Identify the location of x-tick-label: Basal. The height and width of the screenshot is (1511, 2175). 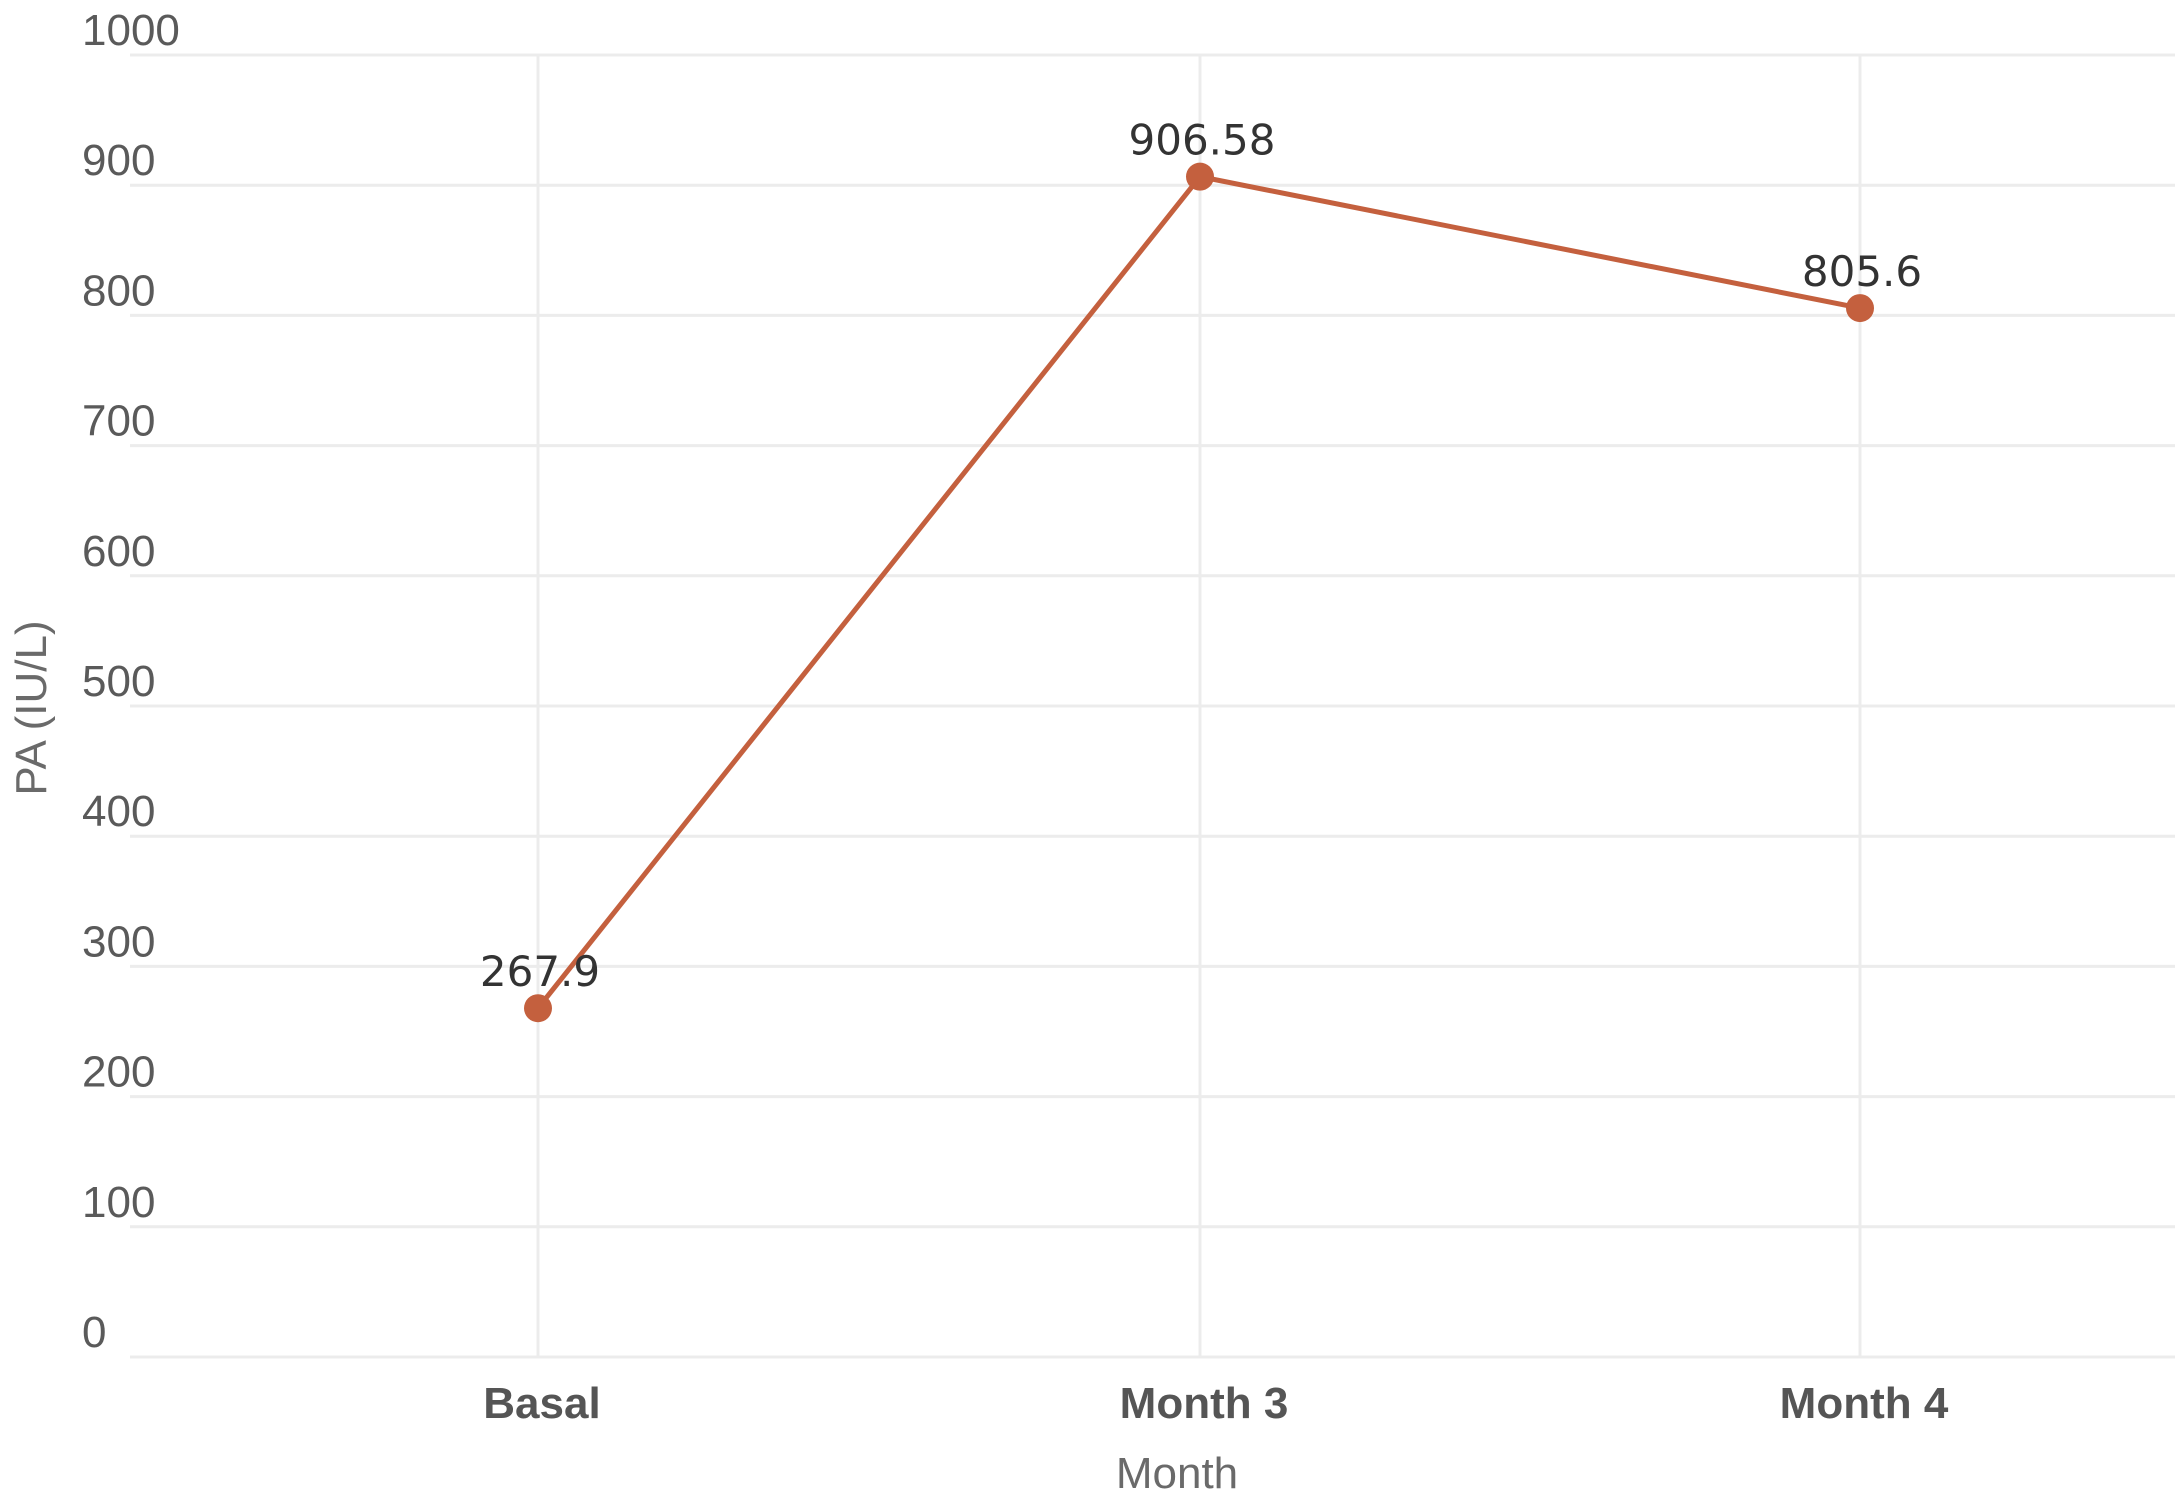
(541, 1403).